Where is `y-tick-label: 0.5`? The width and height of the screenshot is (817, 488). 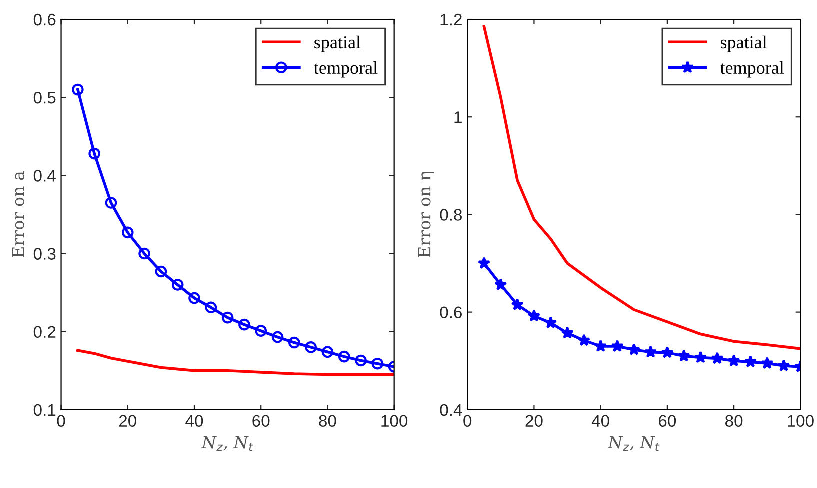 y-tick-label: 0.5 is located at coordinates (45, 98).